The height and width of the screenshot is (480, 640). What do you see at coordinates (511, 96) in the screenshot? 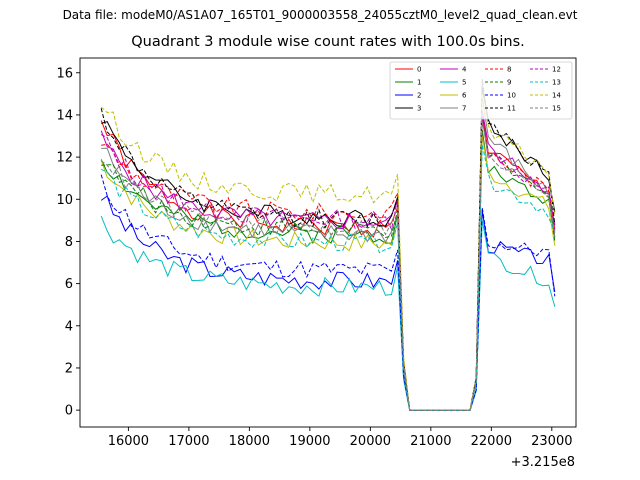
I see `legend-label: 10` at bounding box center [511, 96].